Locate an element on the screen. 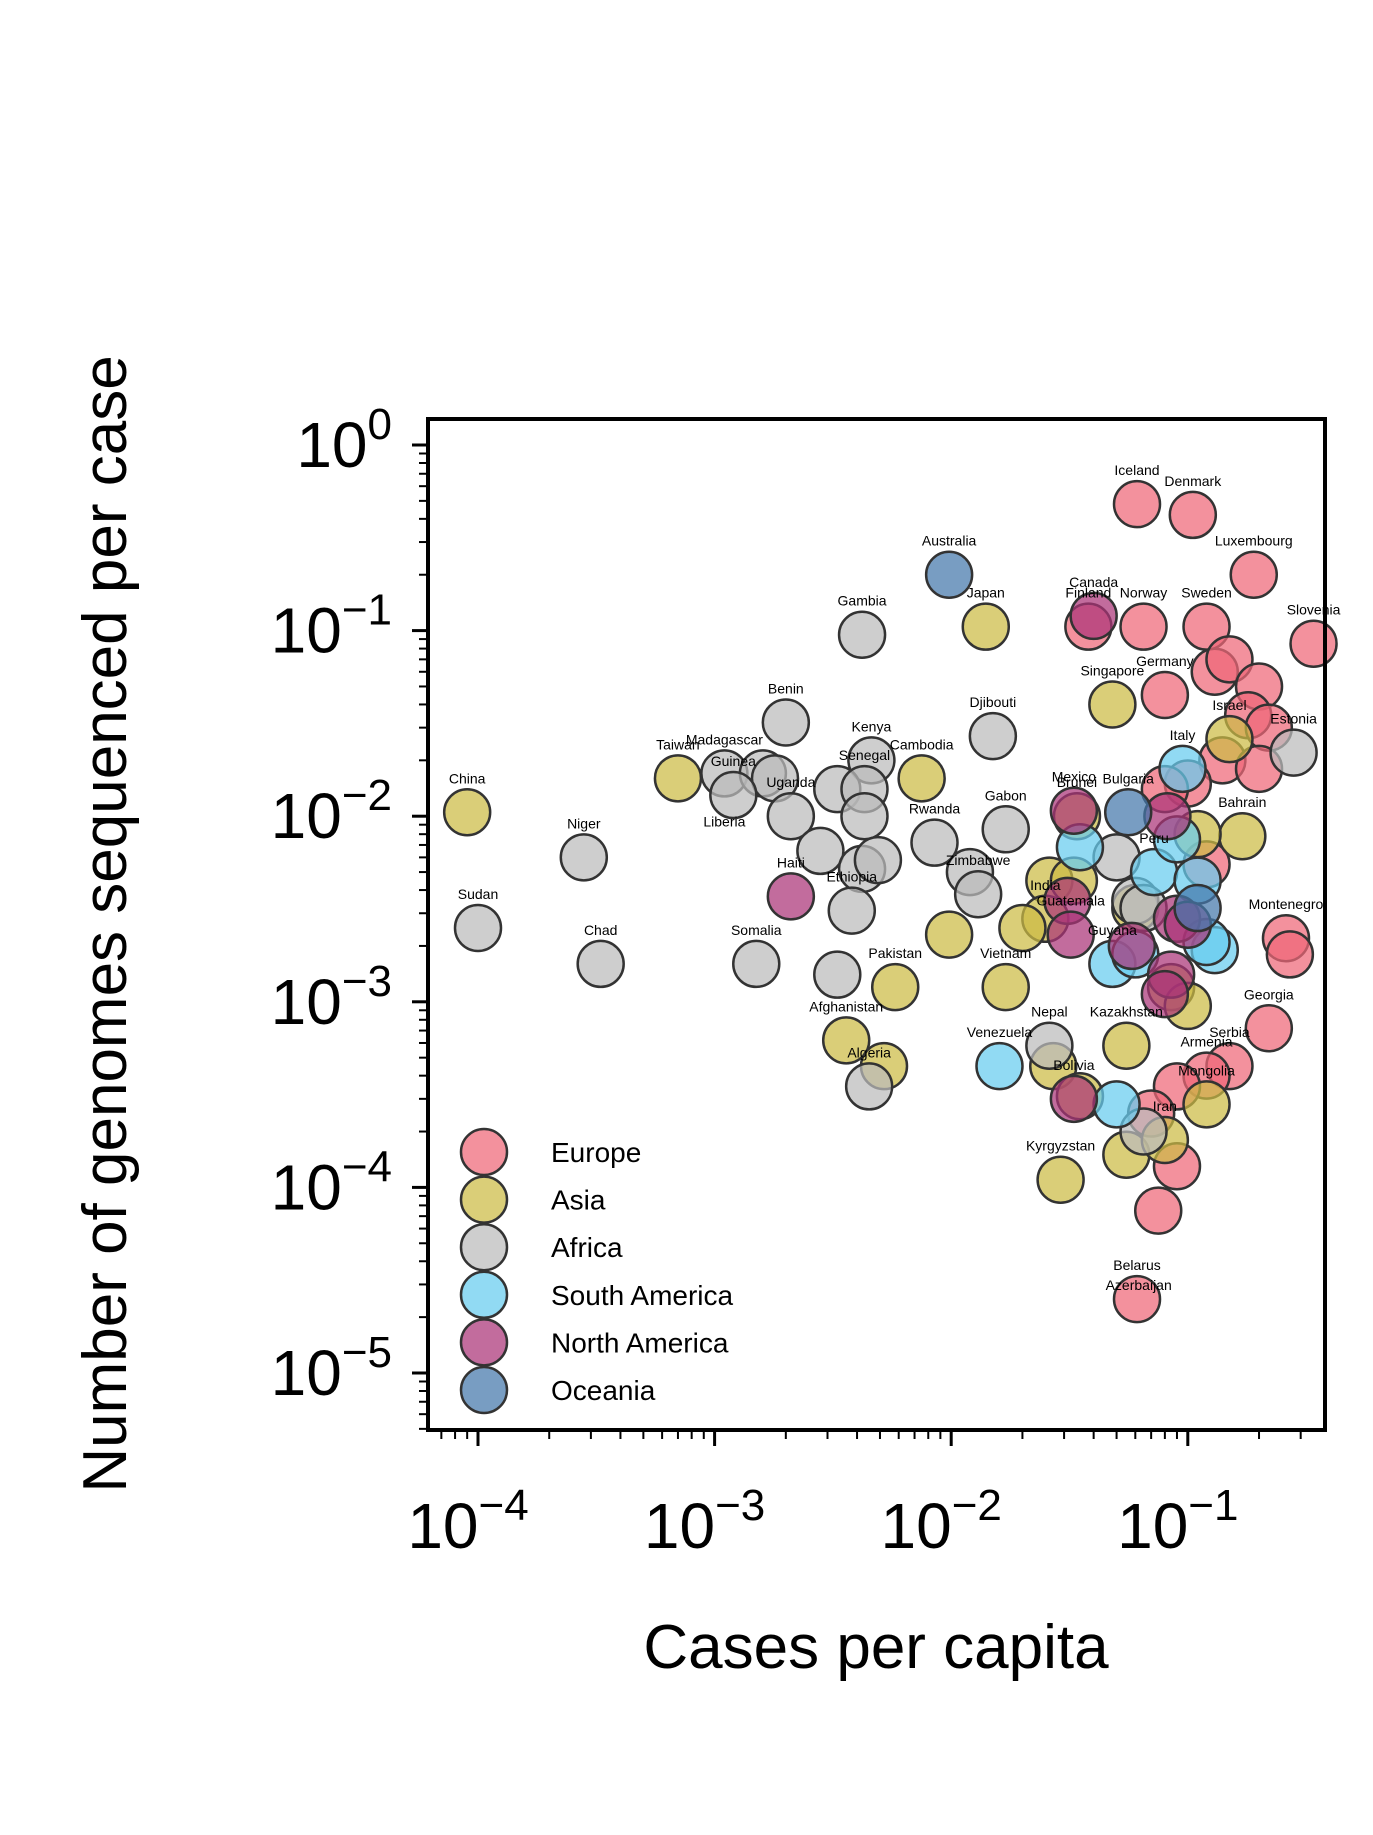  point-label: Taiwan is located at coordinates (678, 744).